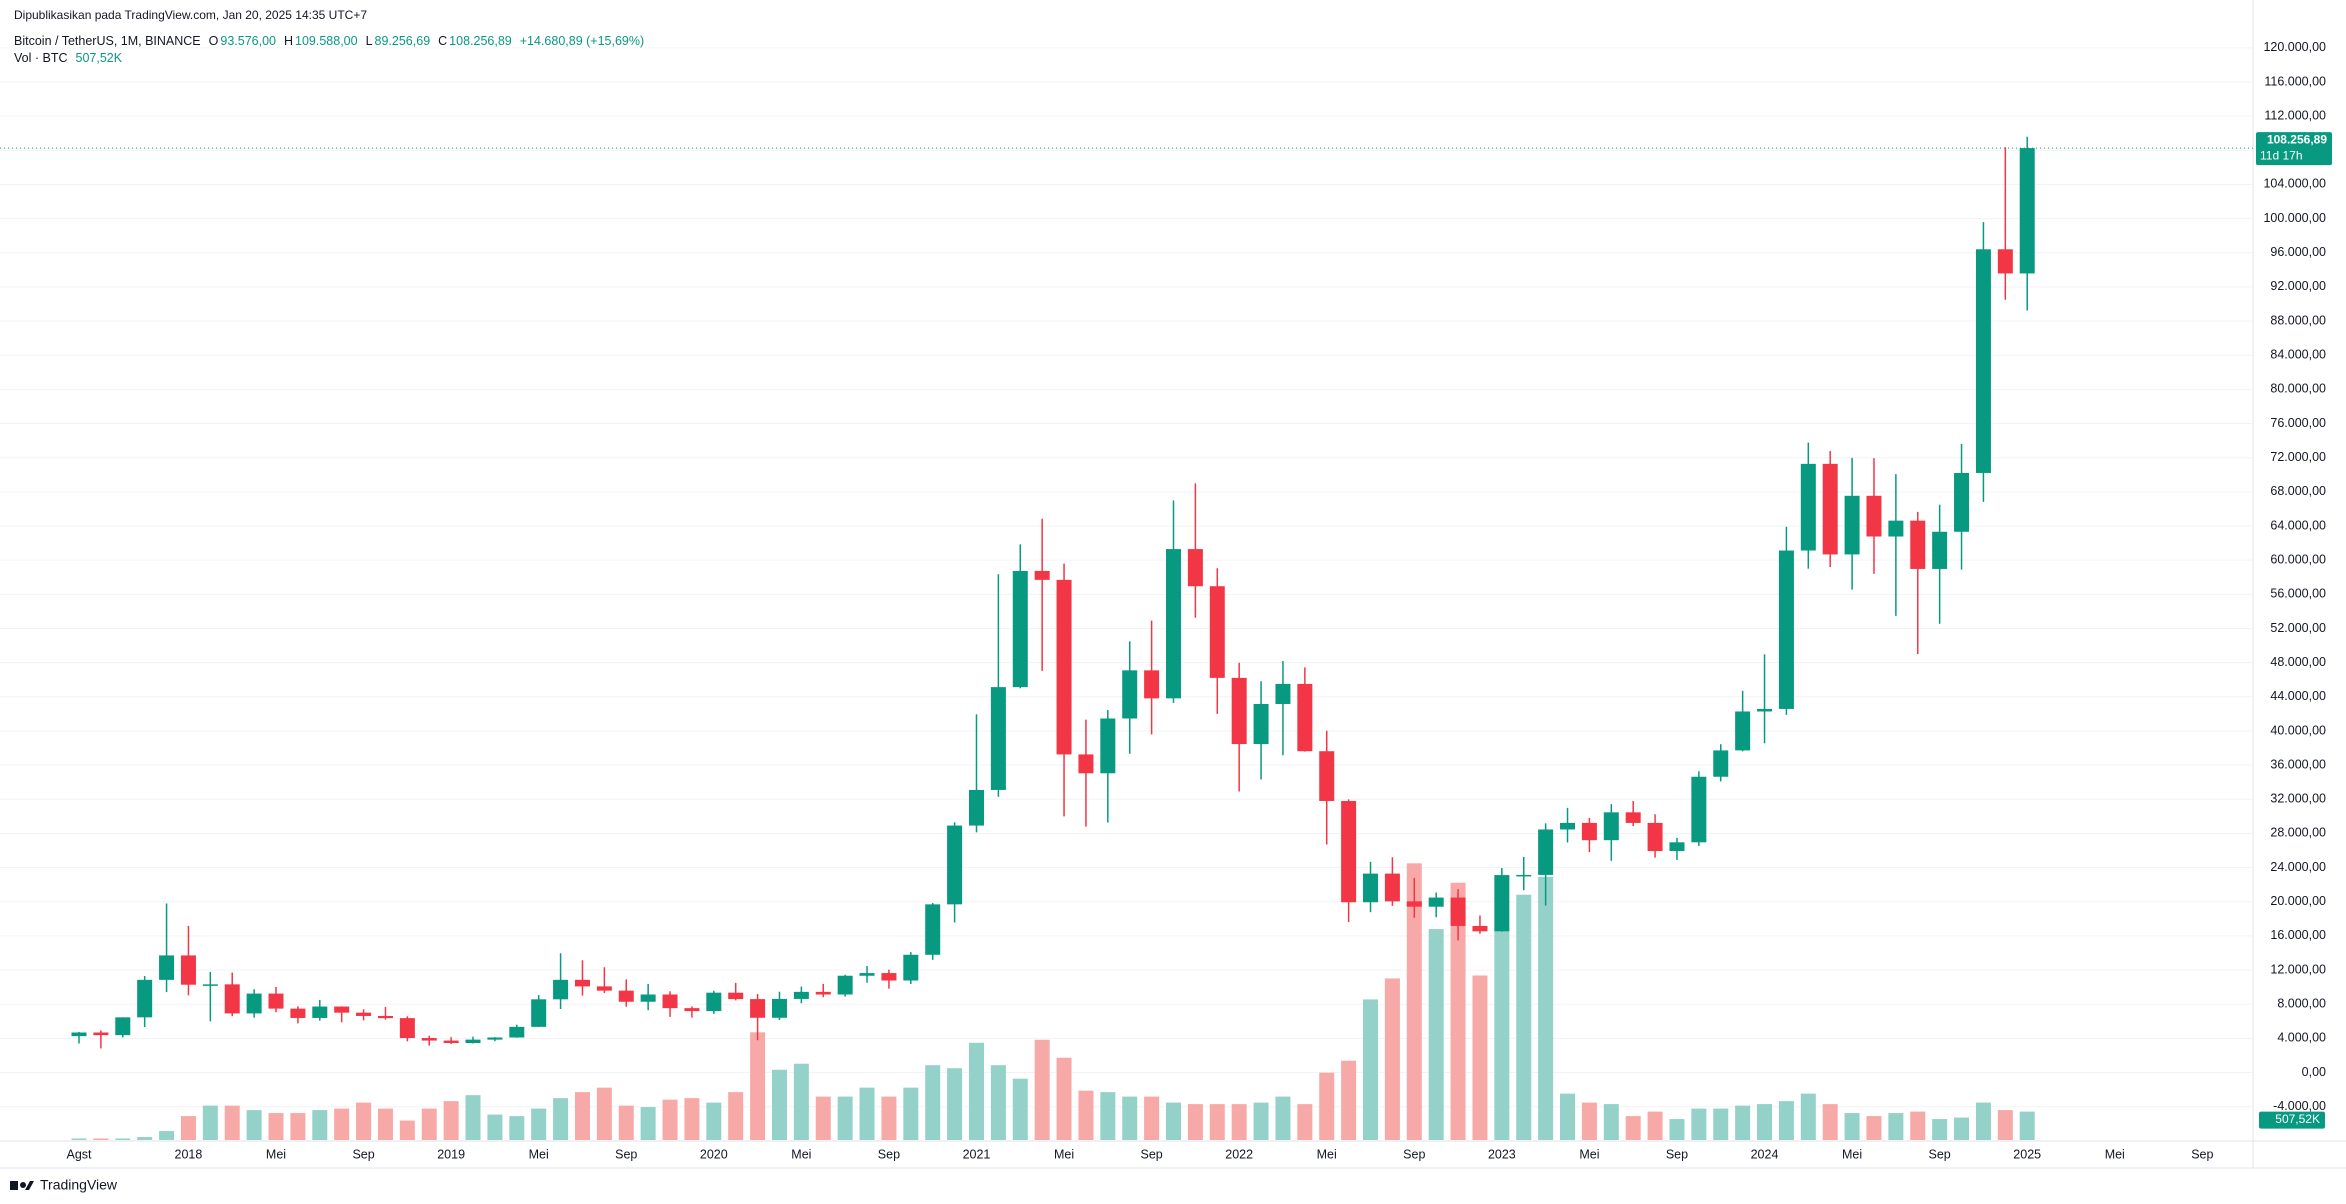 This screenshot has width=2346, height=1204. Describe the element at coordinates (2298, 559) in the screenshot. I see `y-tick-label: 60.000,00` at that location.